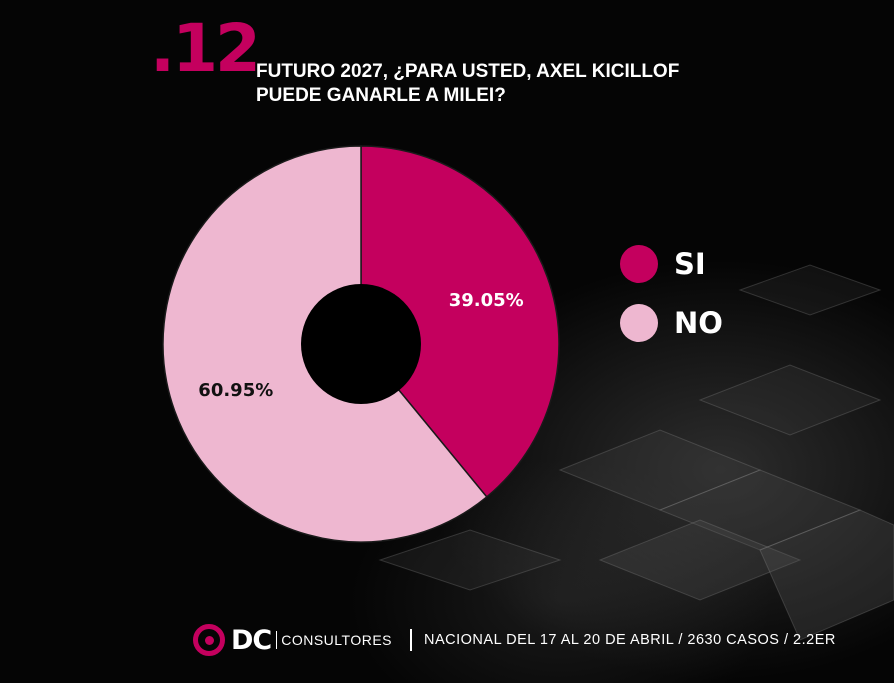  I want to click on data-label-si: 39.05%, so click(486, 300).